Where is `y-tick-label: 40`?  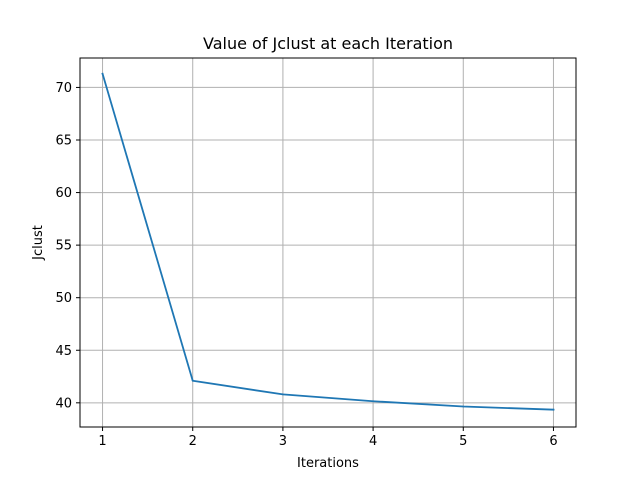 y-tick-label: 40 is located at coordinates (63, 403).